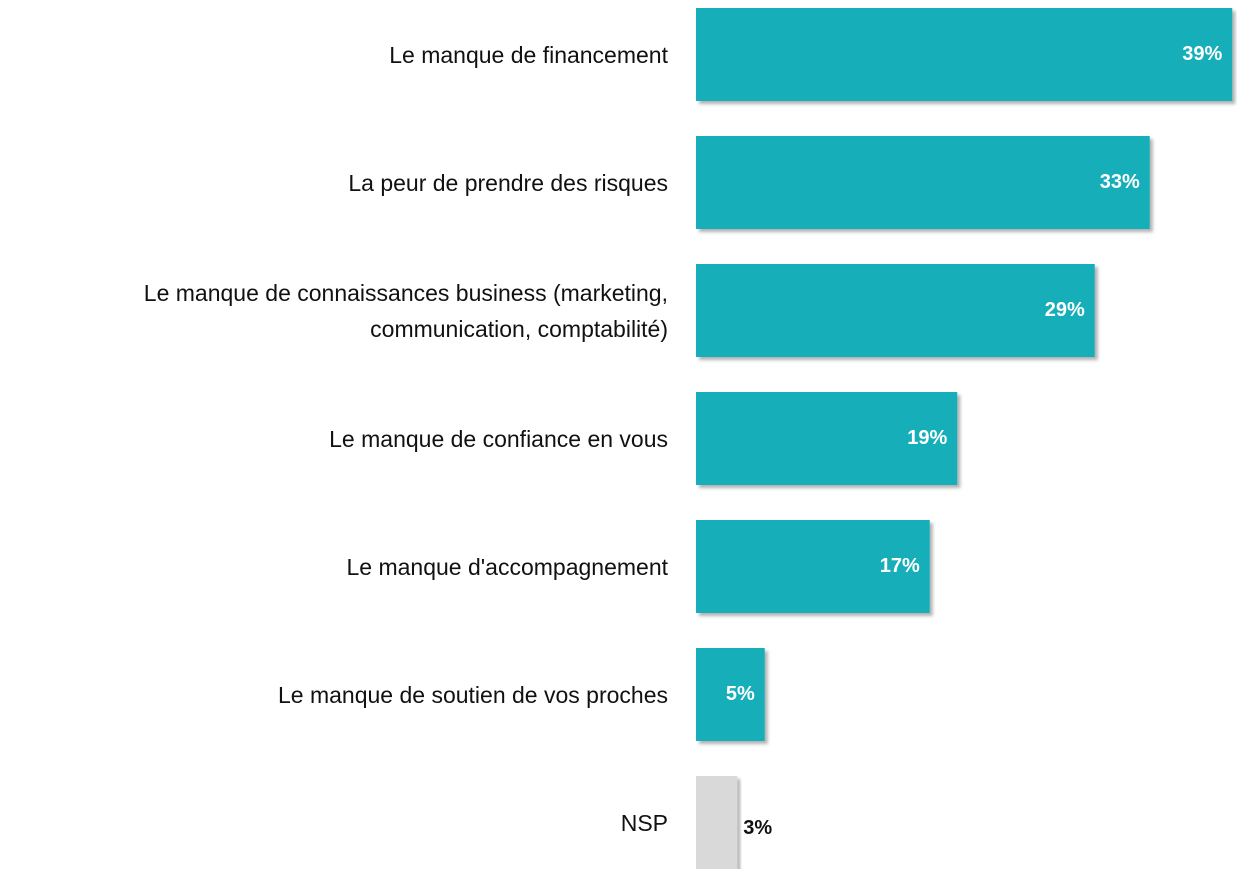 The width and height of the screenshot is (1237, 874). Describe the element at coordinates (757, 828) in the screenshot. I see `value-label: 3%` at that location.